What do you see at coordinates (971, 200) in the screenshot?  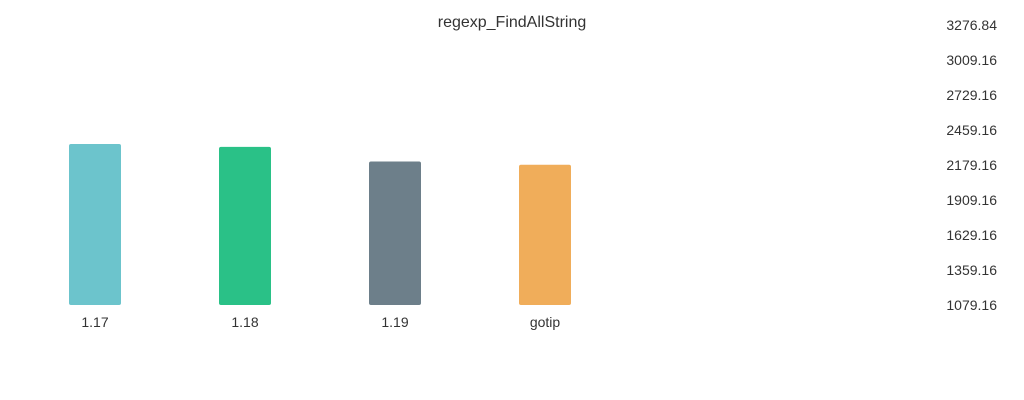 I see `y-tick-label: 1909.16` at bounding box center [971, 200].